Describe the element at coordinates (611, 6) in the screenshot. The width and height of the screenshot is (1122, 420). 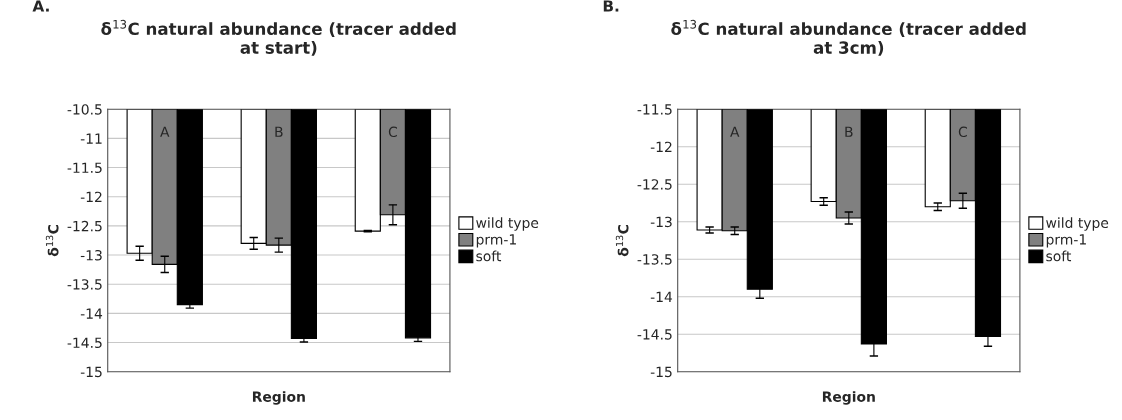
I see `text: B.` at that location.